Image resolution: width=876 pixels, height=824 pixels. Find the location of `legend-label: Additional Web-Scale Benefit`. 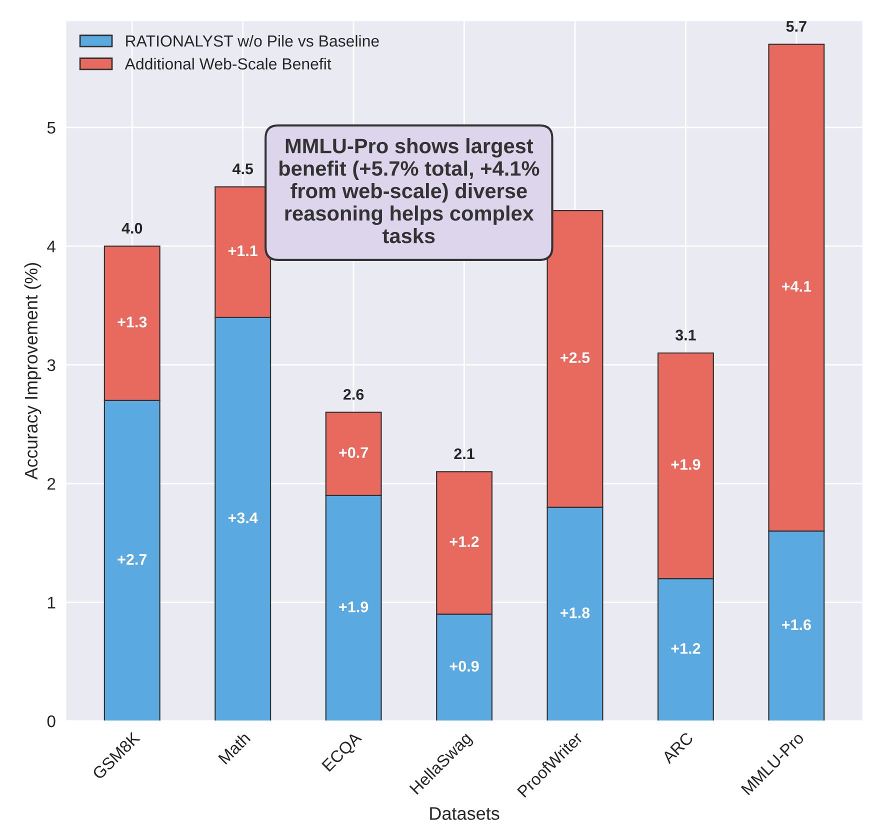

legend-label: Additional Web-Scale Benefit is located at coordinates (228, 64).